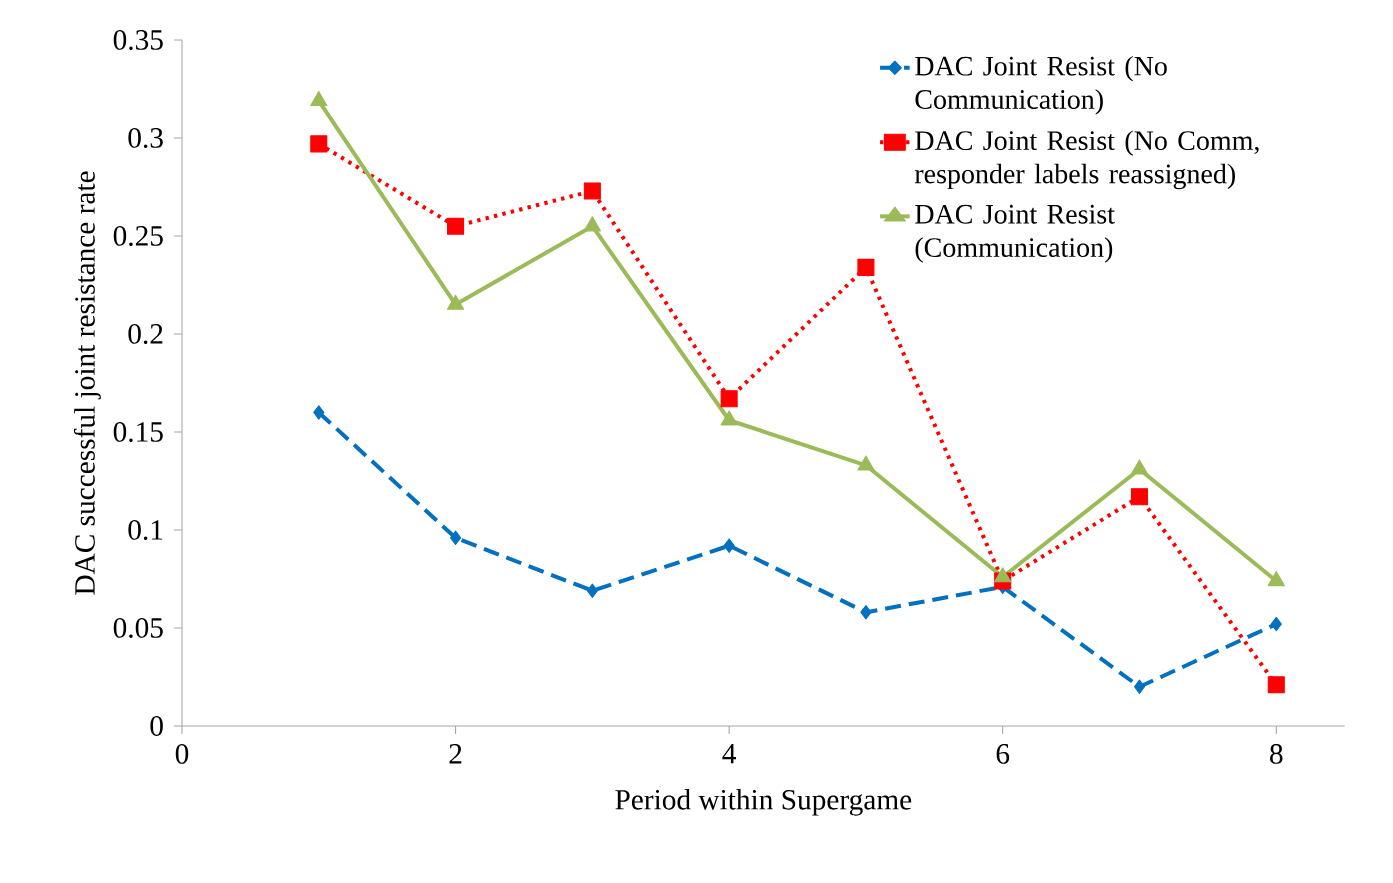  What do you see at coordinates (145, 530) in the screenshot?
I see `y-tick-label: 0.1` at bounding box center [145, 530].